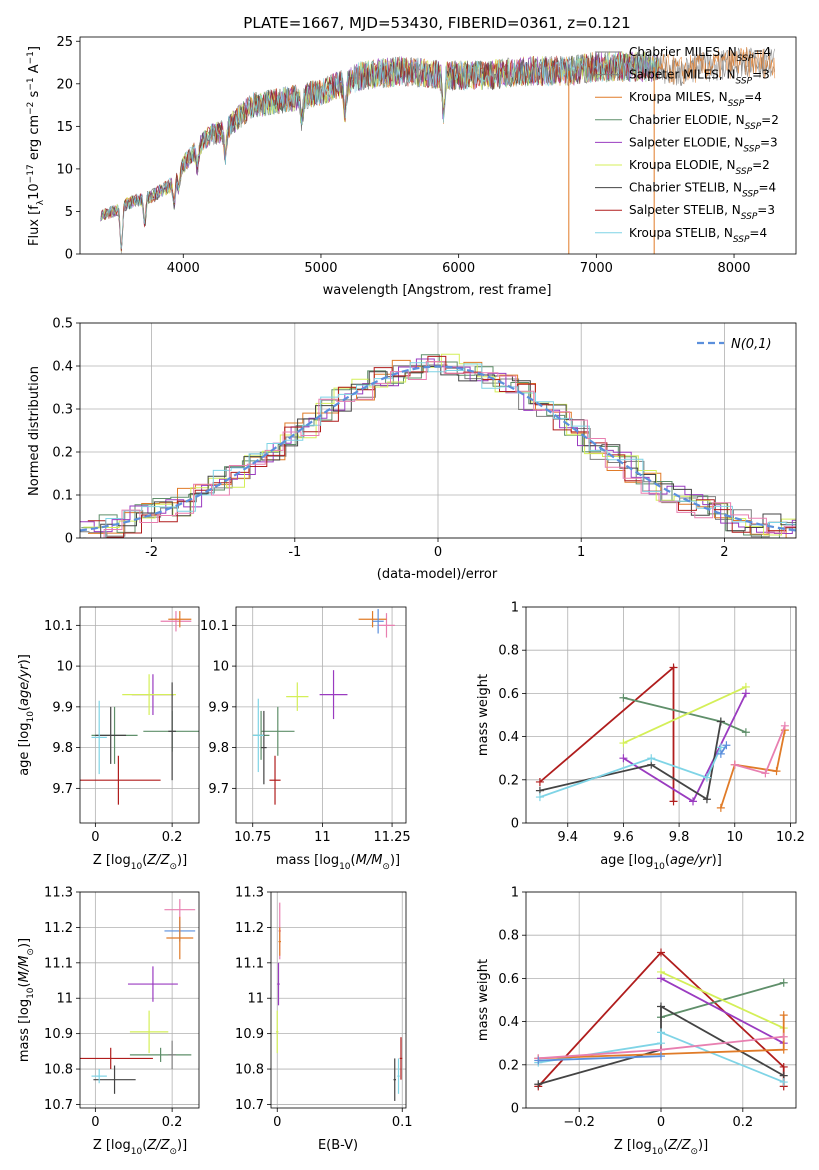  What do you see at coordinates (679, 837) in the screenshot?
I see `x-tick-label: 9.8` at bounding box center [679, 837].